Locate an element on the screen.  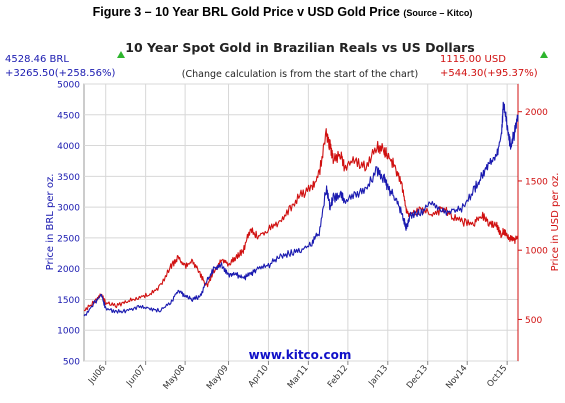
left-tick-label: 500 is located at coordinates (71, 363).